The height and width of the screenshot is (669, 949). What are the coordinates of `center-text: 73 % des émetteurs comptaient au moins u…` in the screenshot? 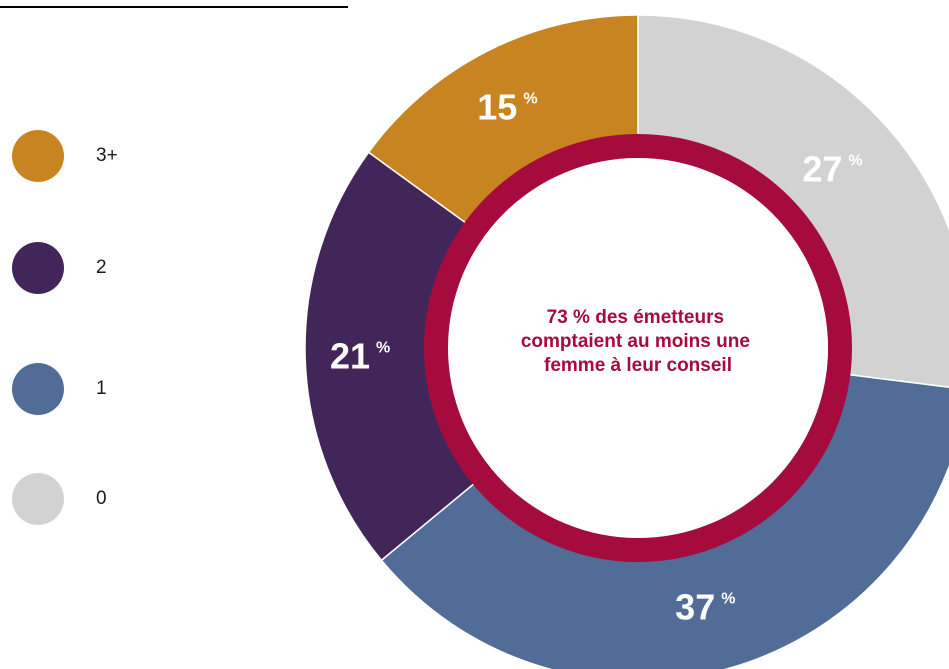 It's located at (638, 341).